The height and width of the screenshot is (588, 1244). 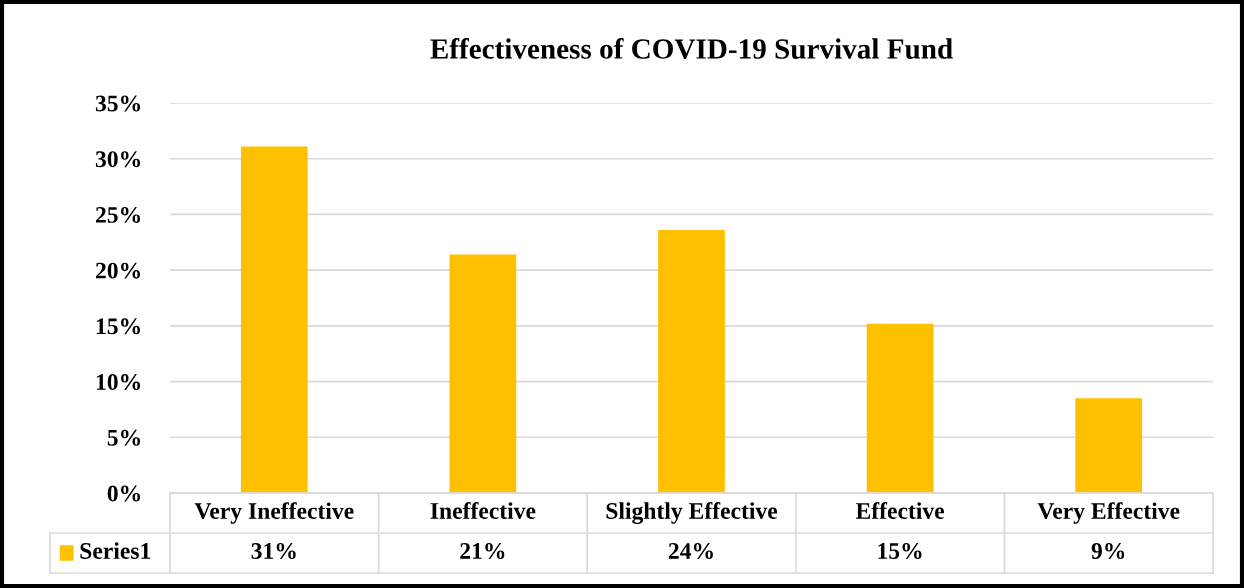 I want to click on y-tick-label: 10%, so click(x=118, y=382).